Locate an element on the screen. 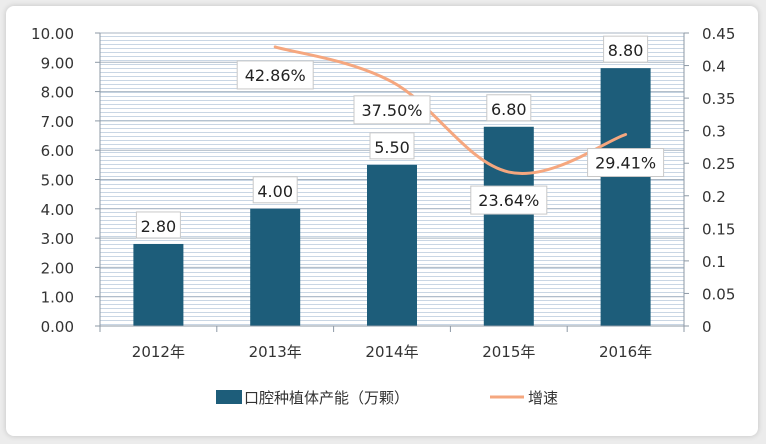  y-tick-label-right: 0.3 is located at coordinates (714, 132).